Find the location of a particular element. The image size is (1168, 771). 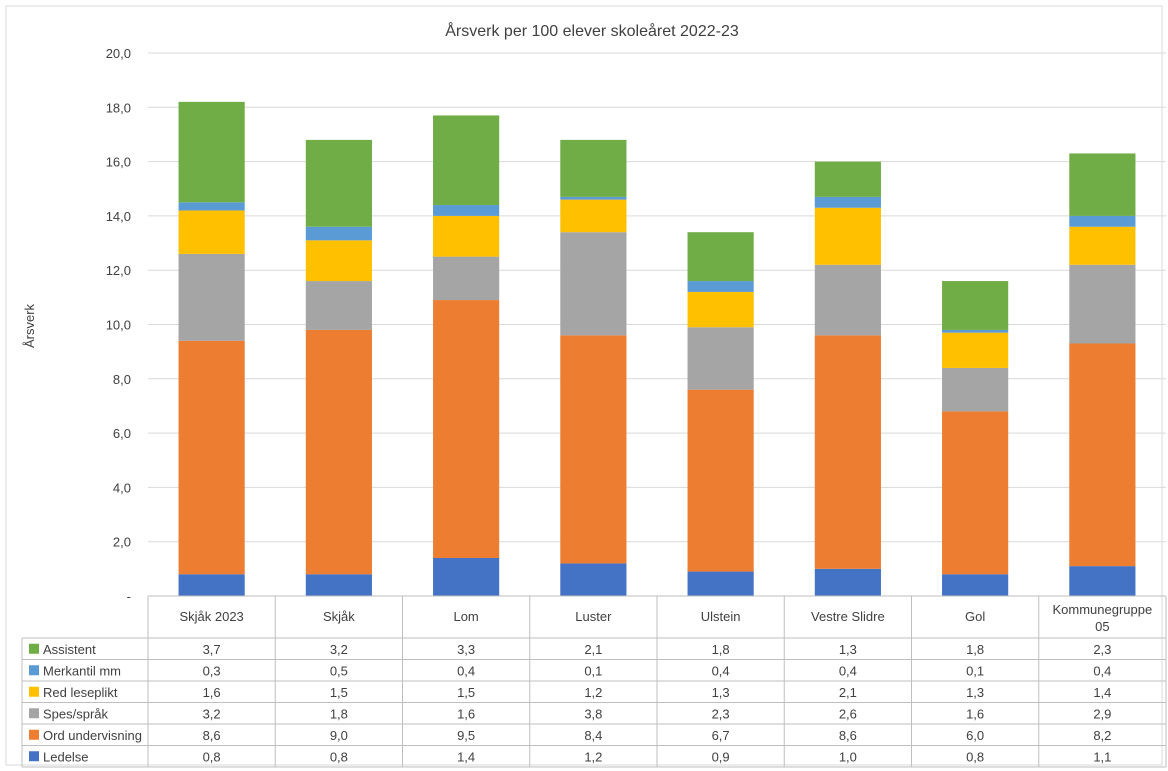

table-cell-value: 1,1 is located at coordinates (1102, 756).